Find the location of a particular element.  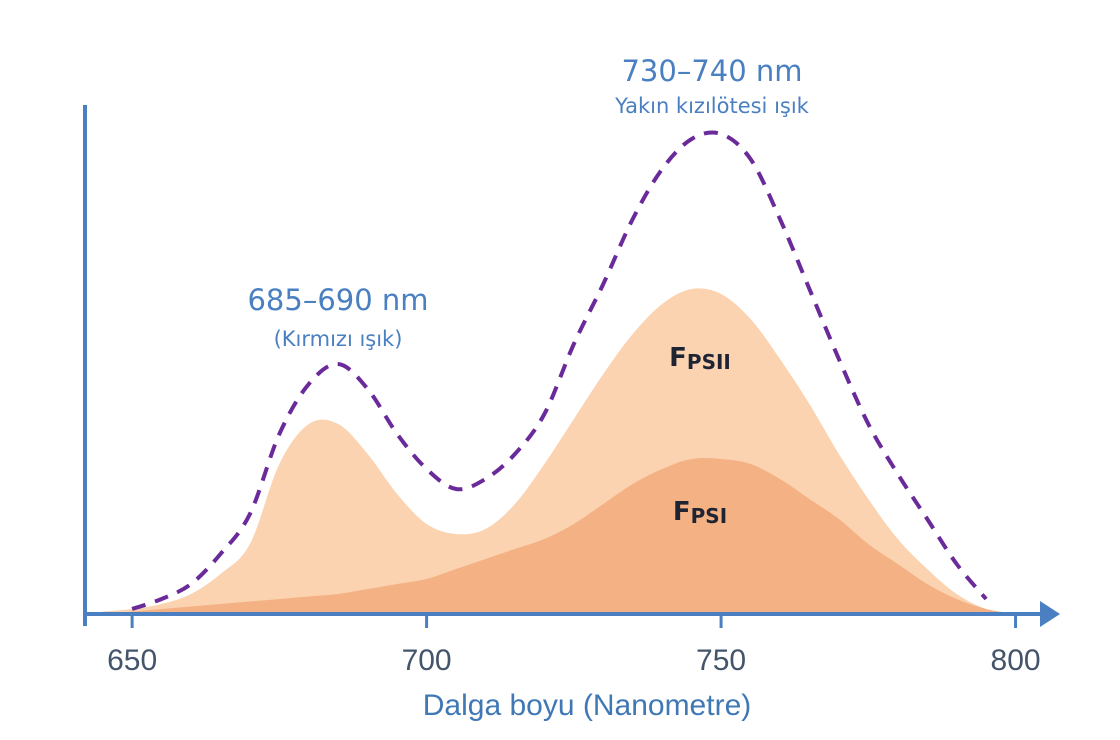

x-tick-label: 750 is located at coordinates (721, 660).